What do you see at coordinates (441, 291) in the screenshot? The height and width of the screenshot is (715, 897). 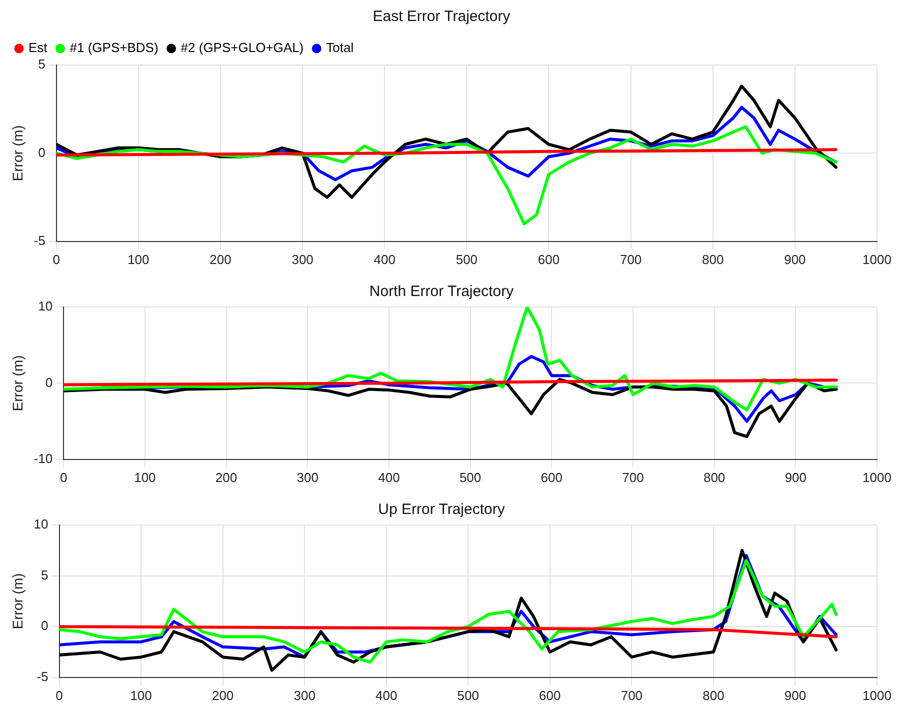 I see `chart-title: North Error Trajectory` at bounding box center [441, 291].